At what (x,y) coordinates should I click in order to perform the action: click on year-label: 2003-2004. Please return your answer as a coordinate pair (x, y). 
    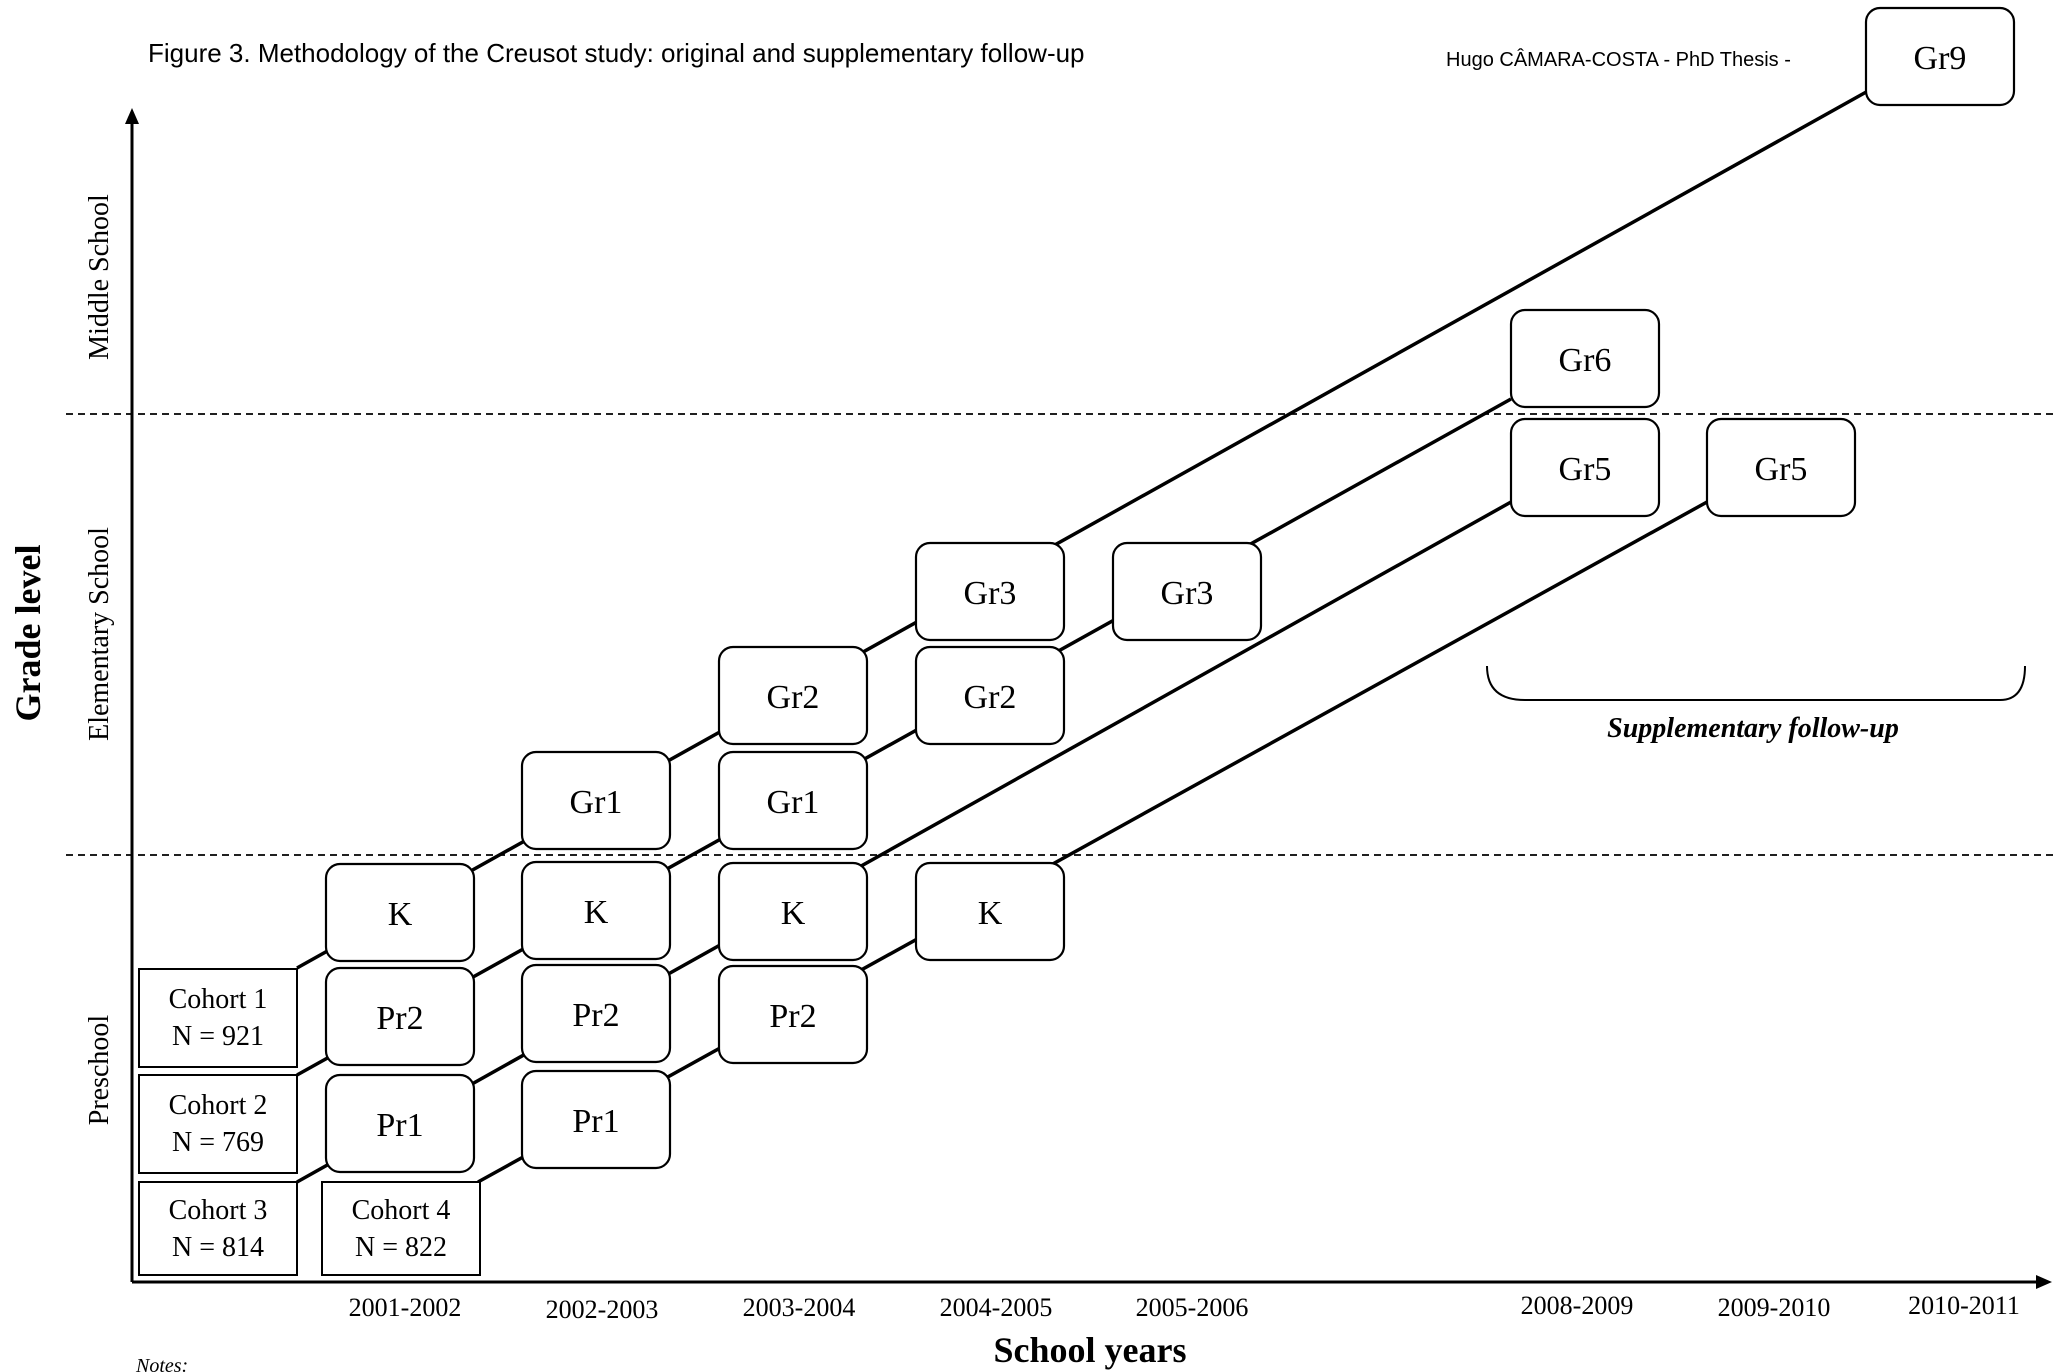
    Looking at the image, I should click on (799, 1307).